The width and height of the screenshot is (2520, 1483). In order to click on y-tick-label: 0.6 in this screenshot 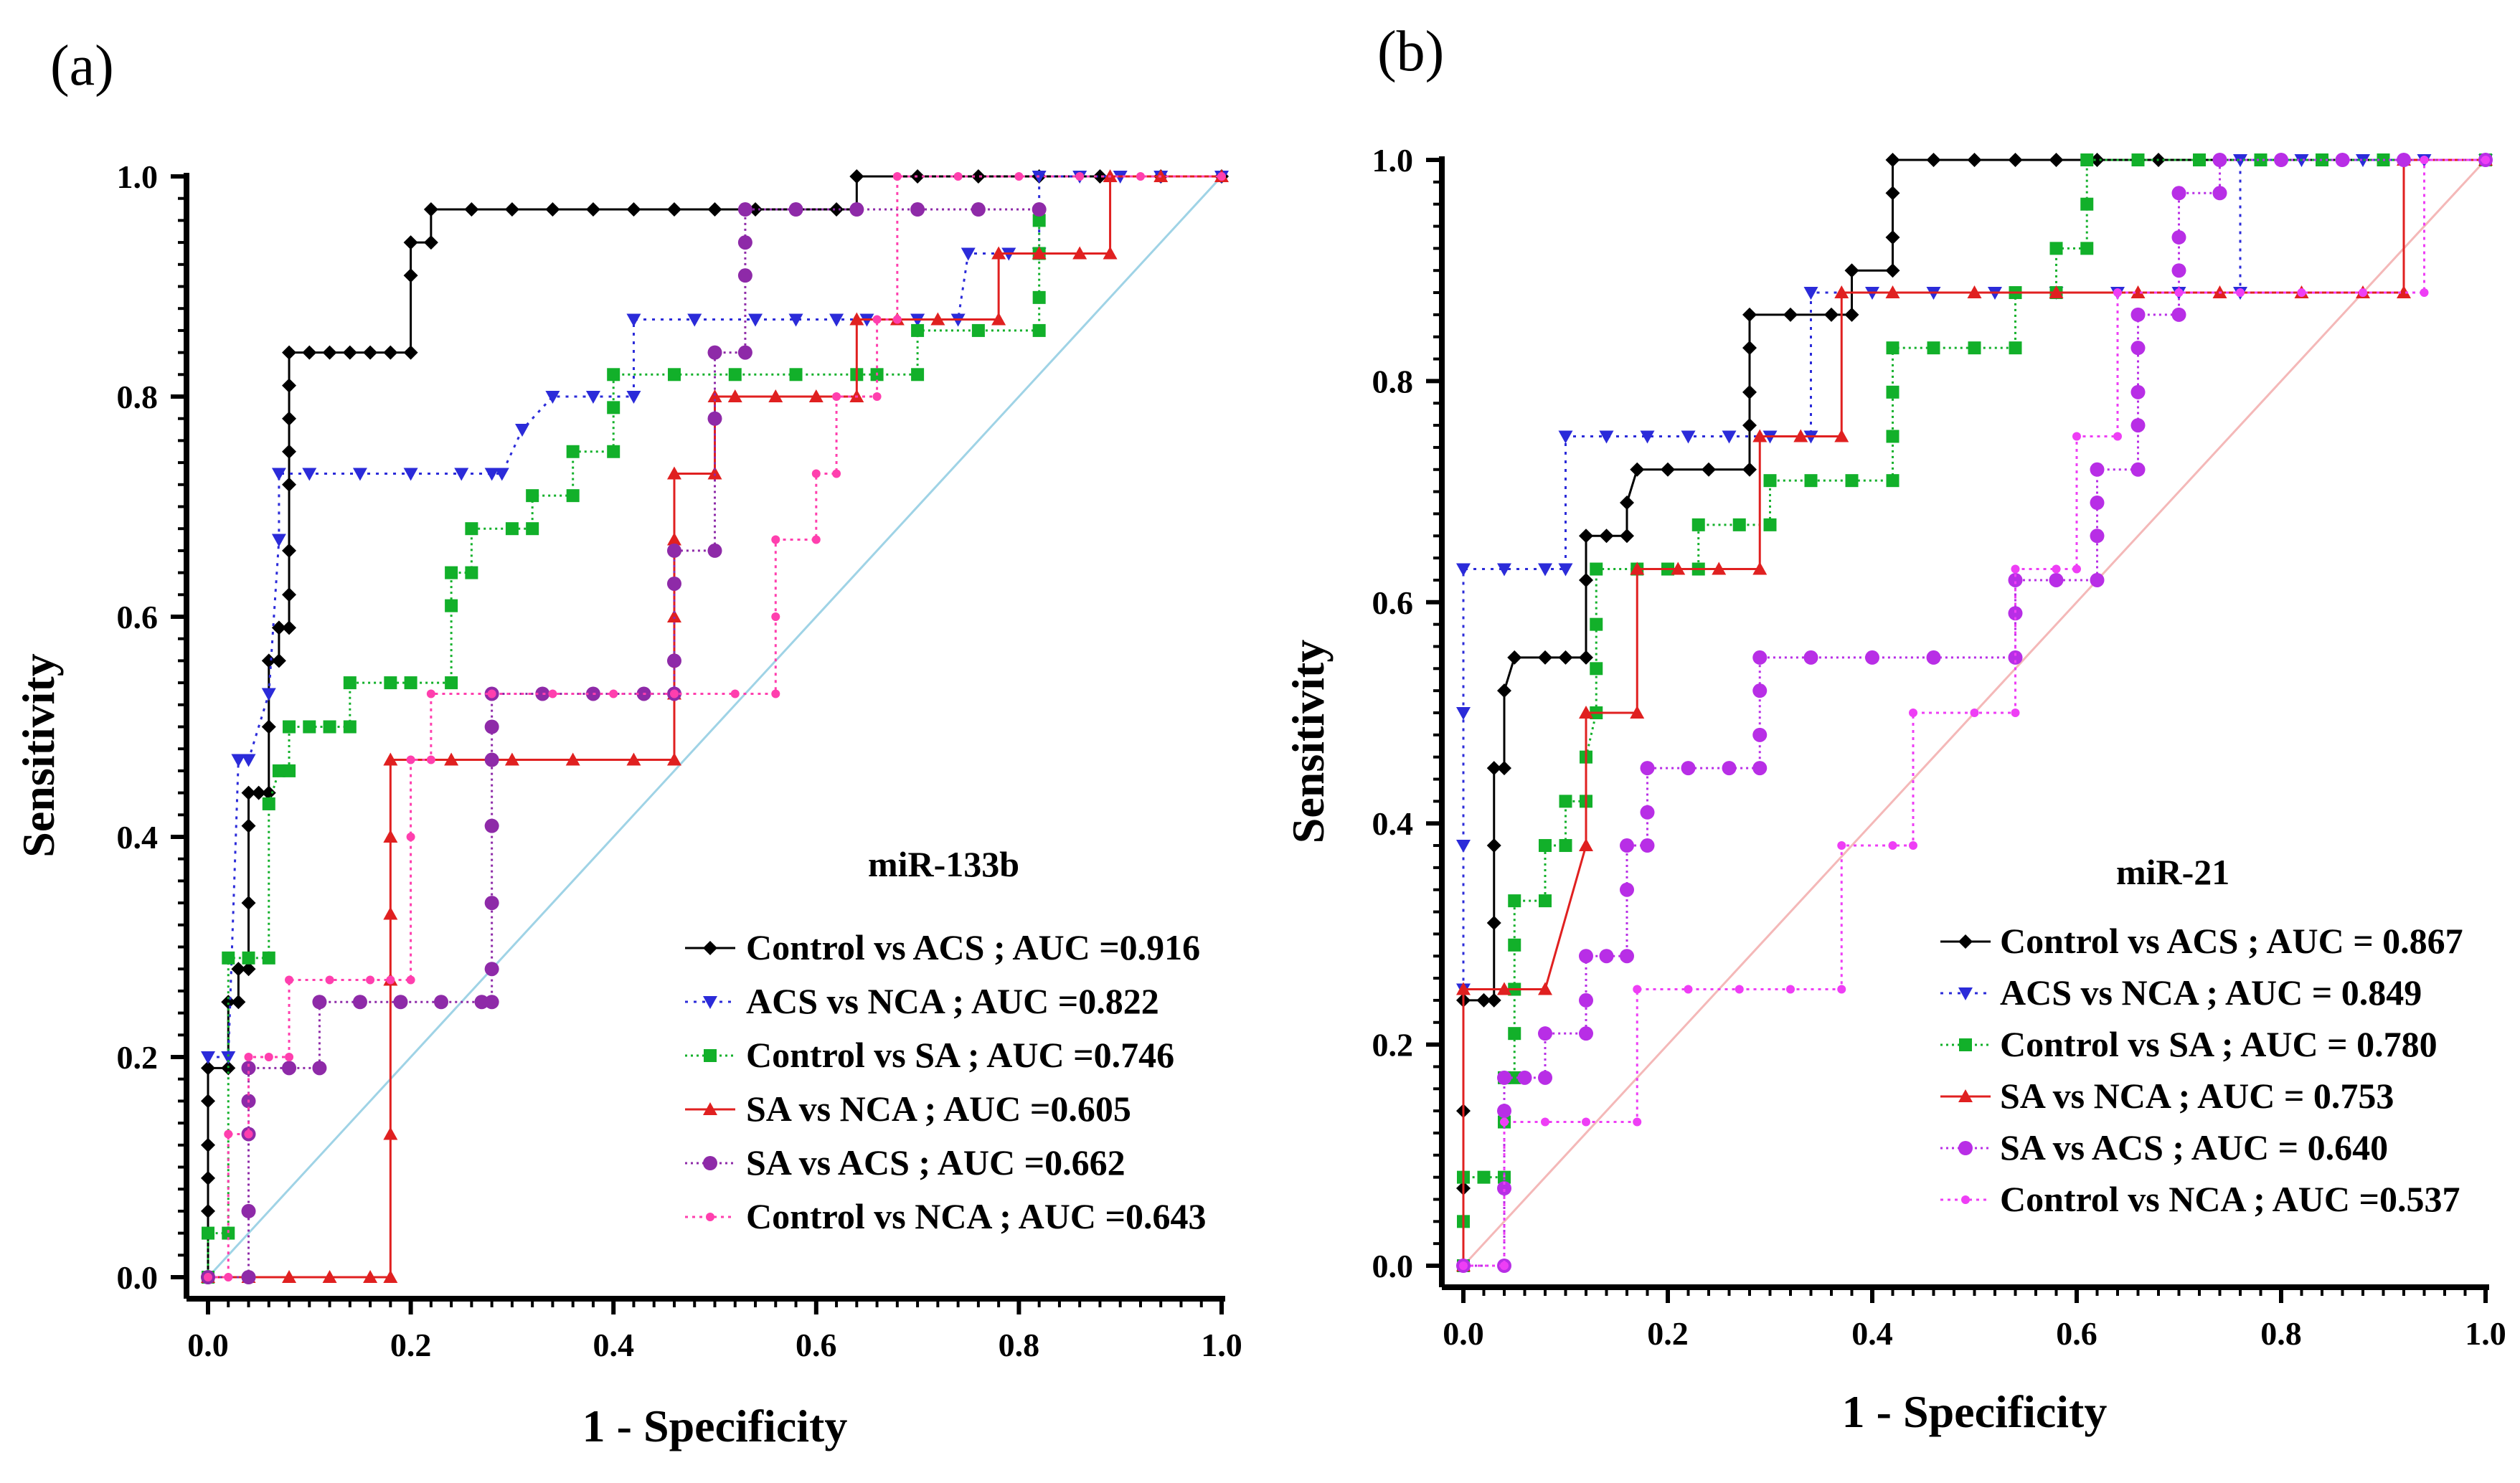, I will do `click(138, 617)`.